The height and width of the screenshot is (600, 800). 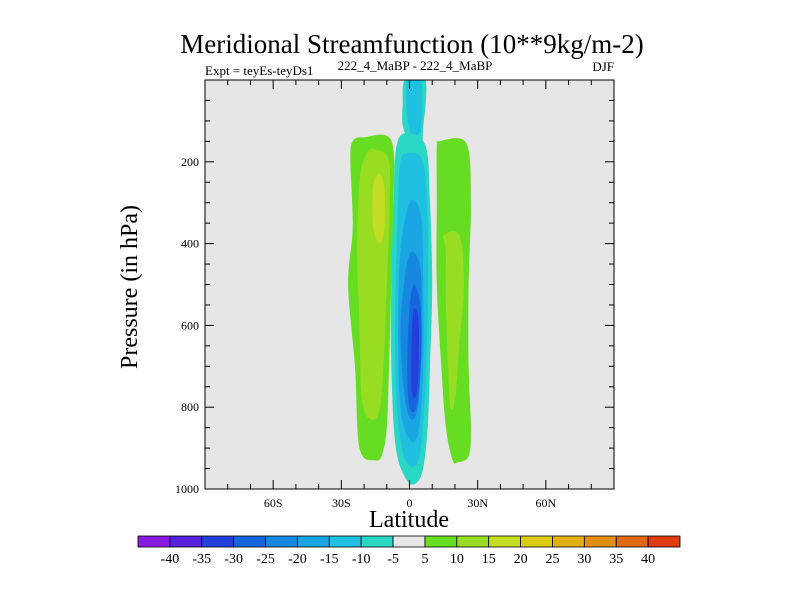 What do you see at coordinates (457, 559) in the screenshot?
I see `colorbar-label: 10` at bounding box center [457, 559].